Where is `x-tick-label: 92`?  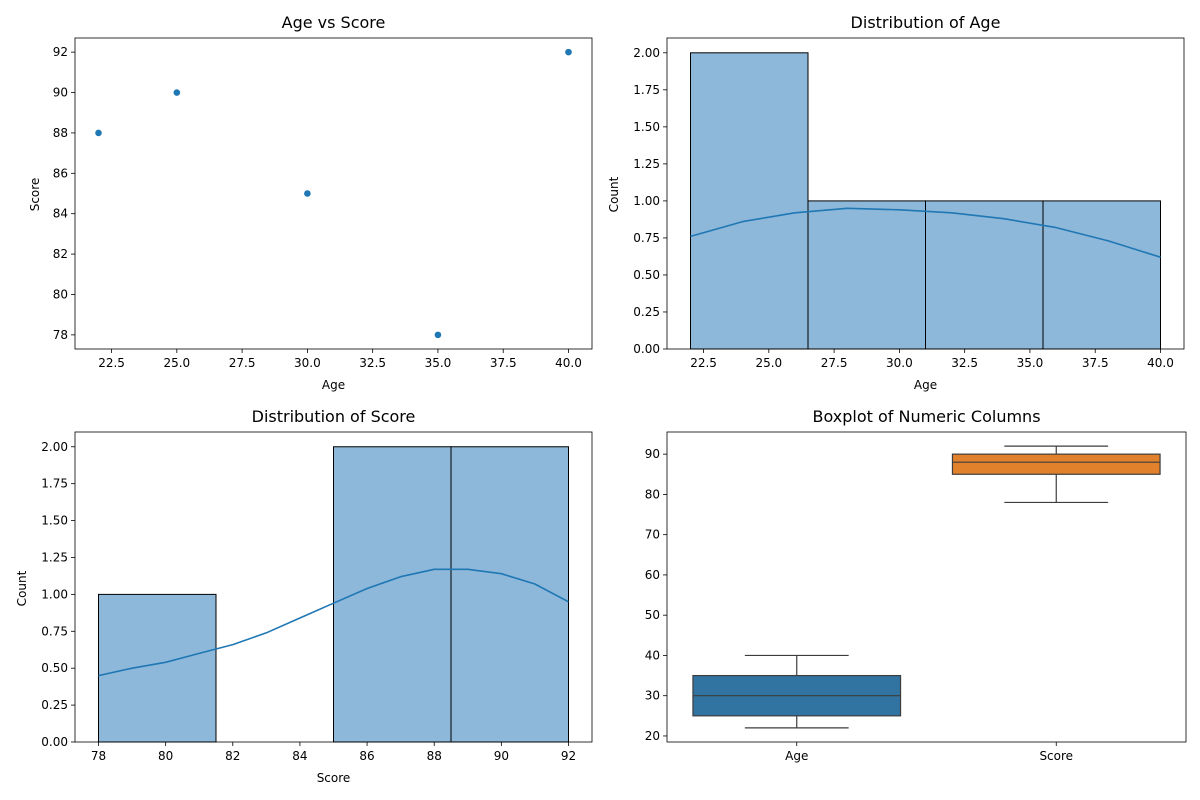 x-tick-label: 92 is located at coordinates (568, 756).